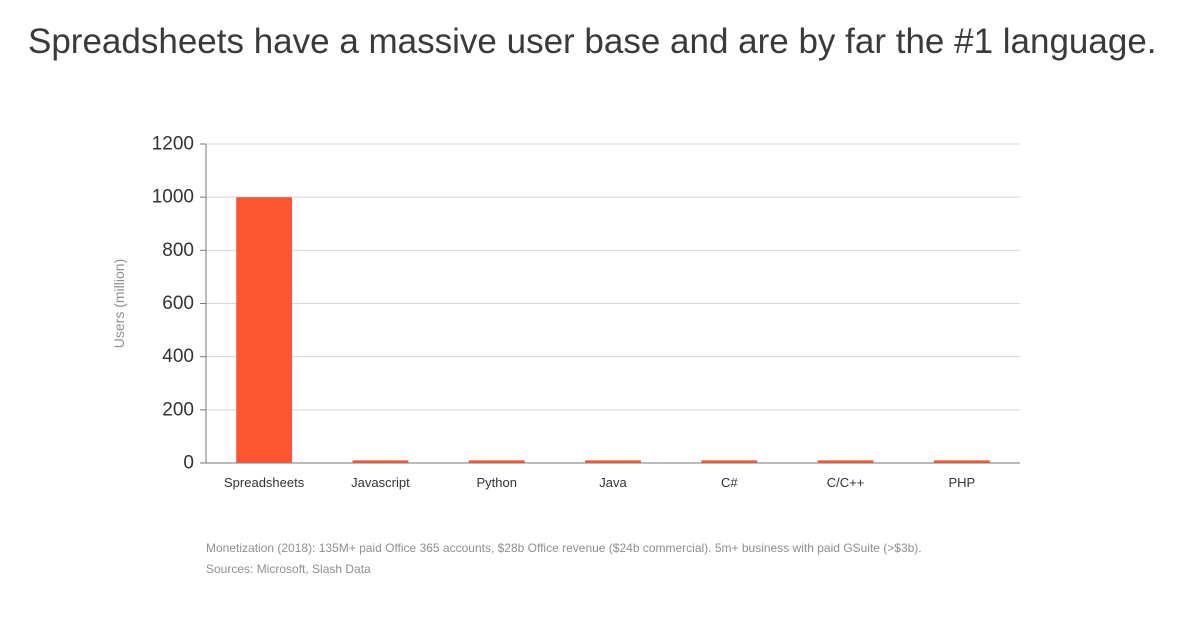 The width and height of the screenshot is (1200, 628). I want to click on x-tick-label: C/C++, so click(846, 482).